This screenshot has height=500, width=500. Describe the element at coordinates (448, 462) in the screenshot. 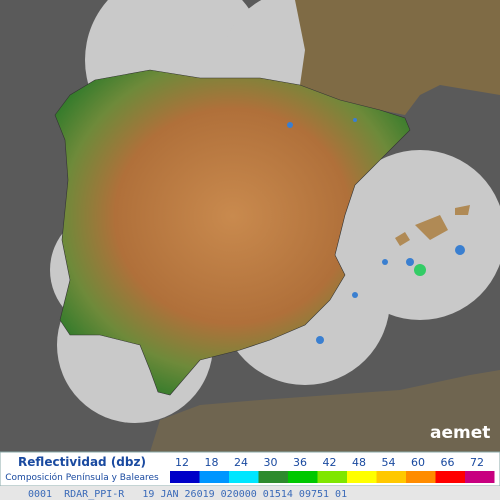

I see `scale-label: 66` at that location.